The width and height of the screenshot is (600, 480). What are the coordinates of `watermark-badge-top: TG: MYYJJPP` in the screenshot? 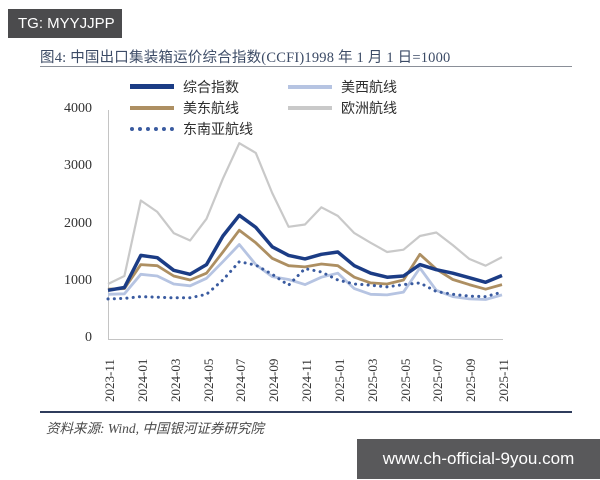 It's located at (65, 23).